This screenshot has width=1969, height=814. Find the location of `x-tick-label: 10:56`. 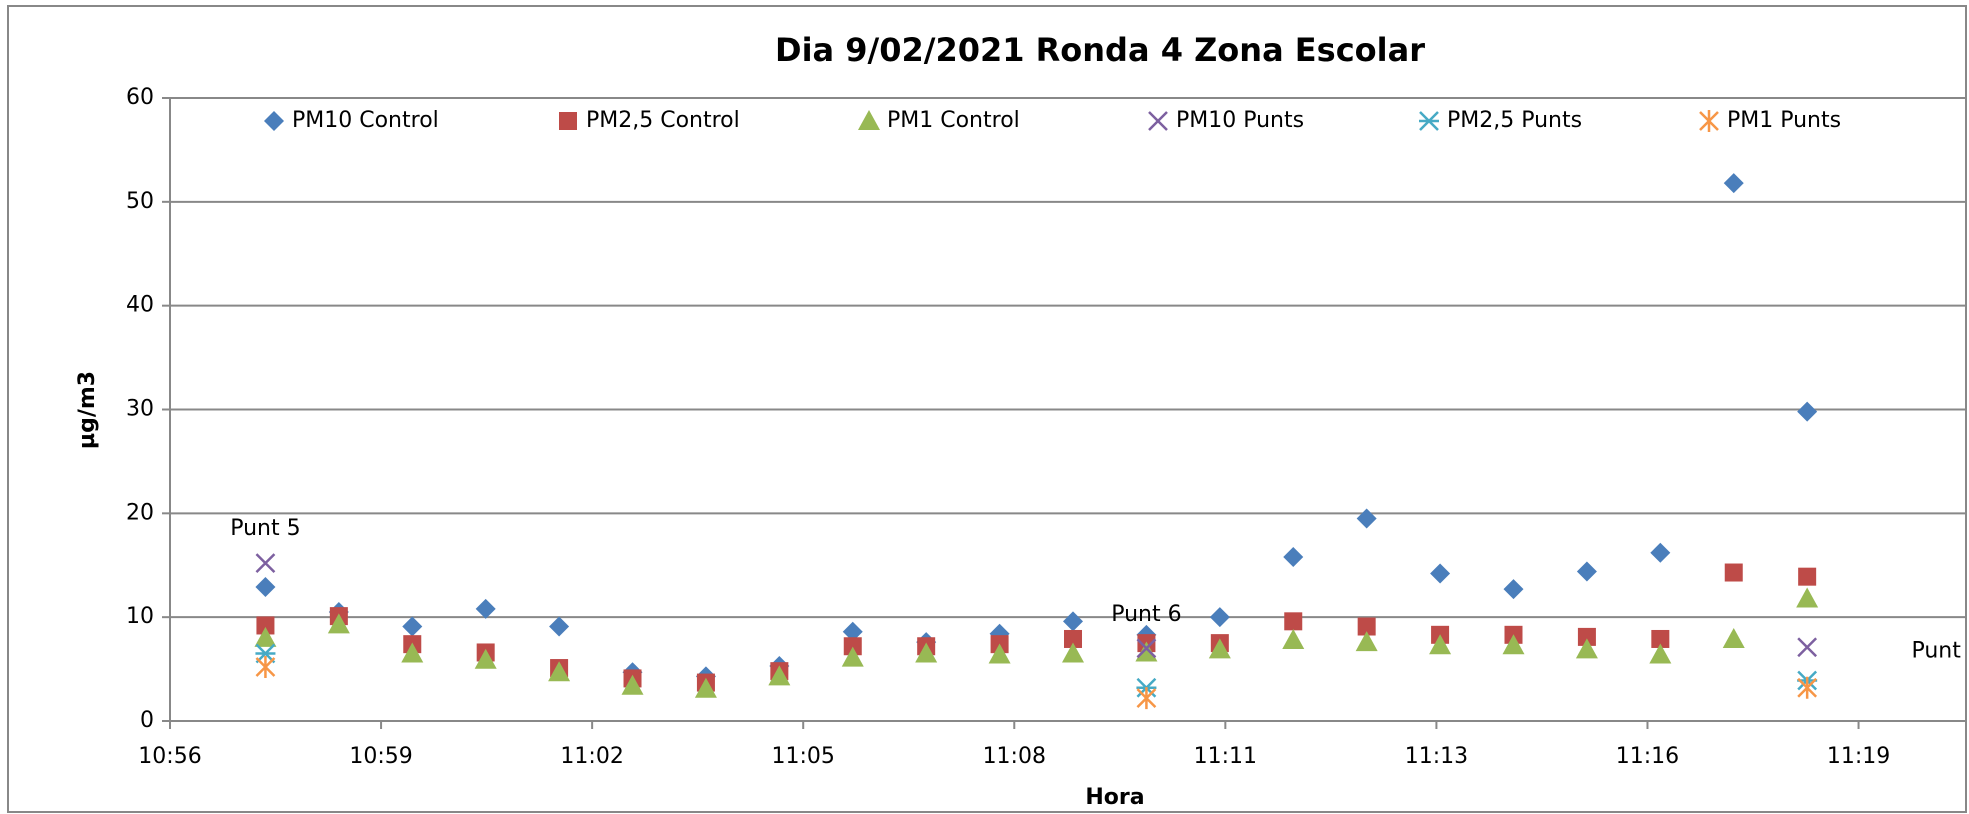

x-tick-label: 10:56 is located at coordinates (169, 756).